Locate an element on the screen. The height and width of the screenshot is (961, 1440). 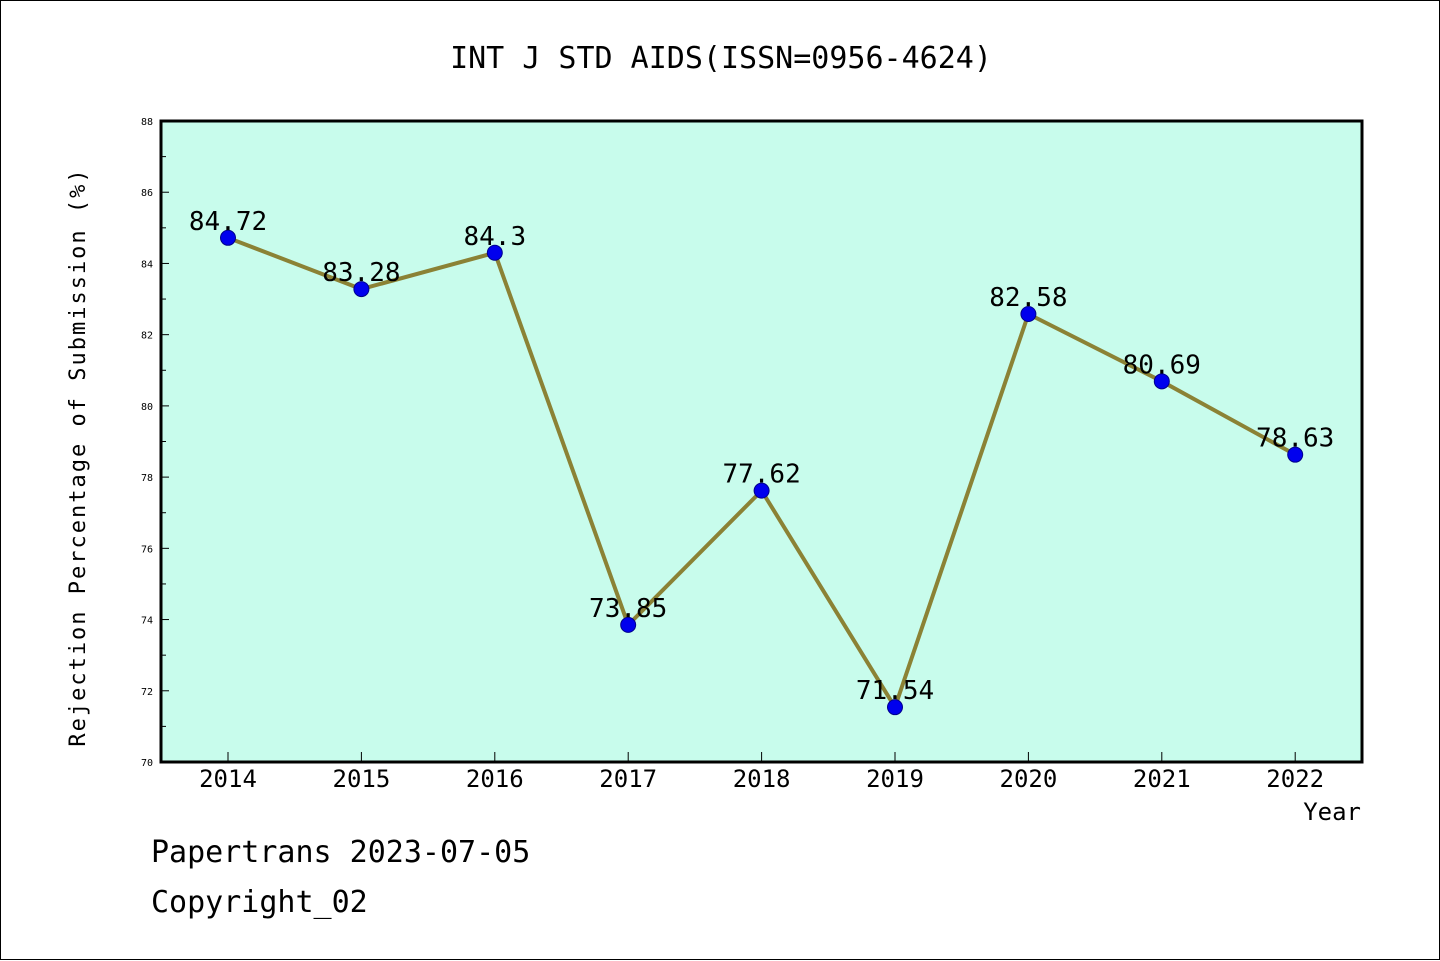
footer-copyright: Copyright_02 is located at coordinates (259, 902).